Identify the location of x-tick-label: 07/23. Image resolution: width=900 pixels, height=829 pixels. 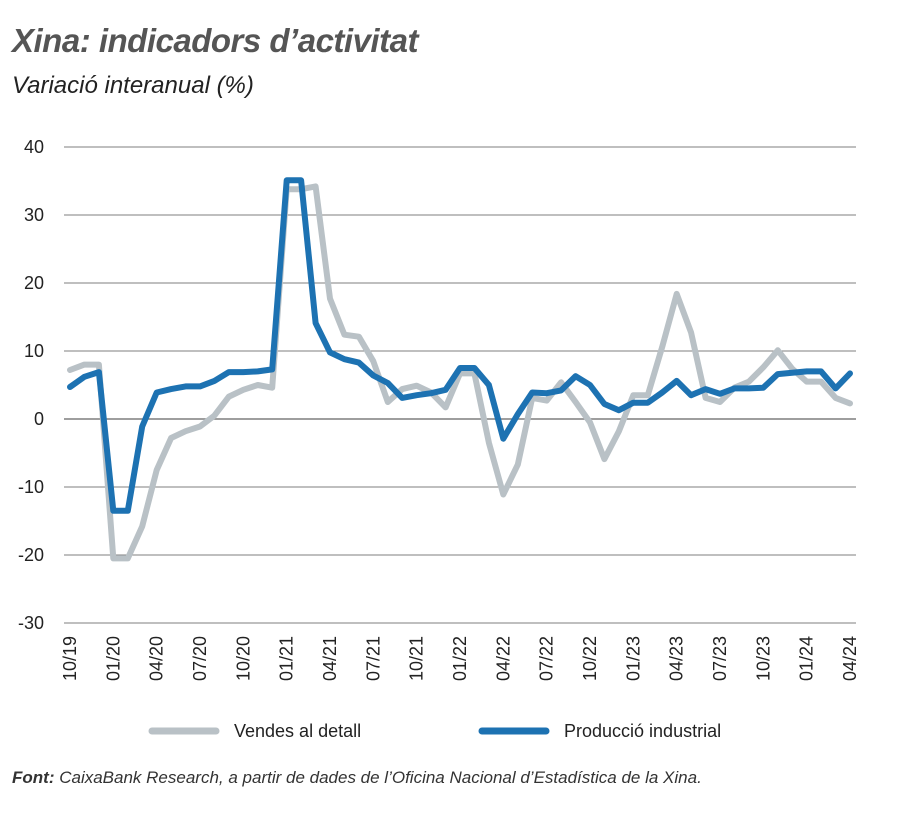
(720, 658).